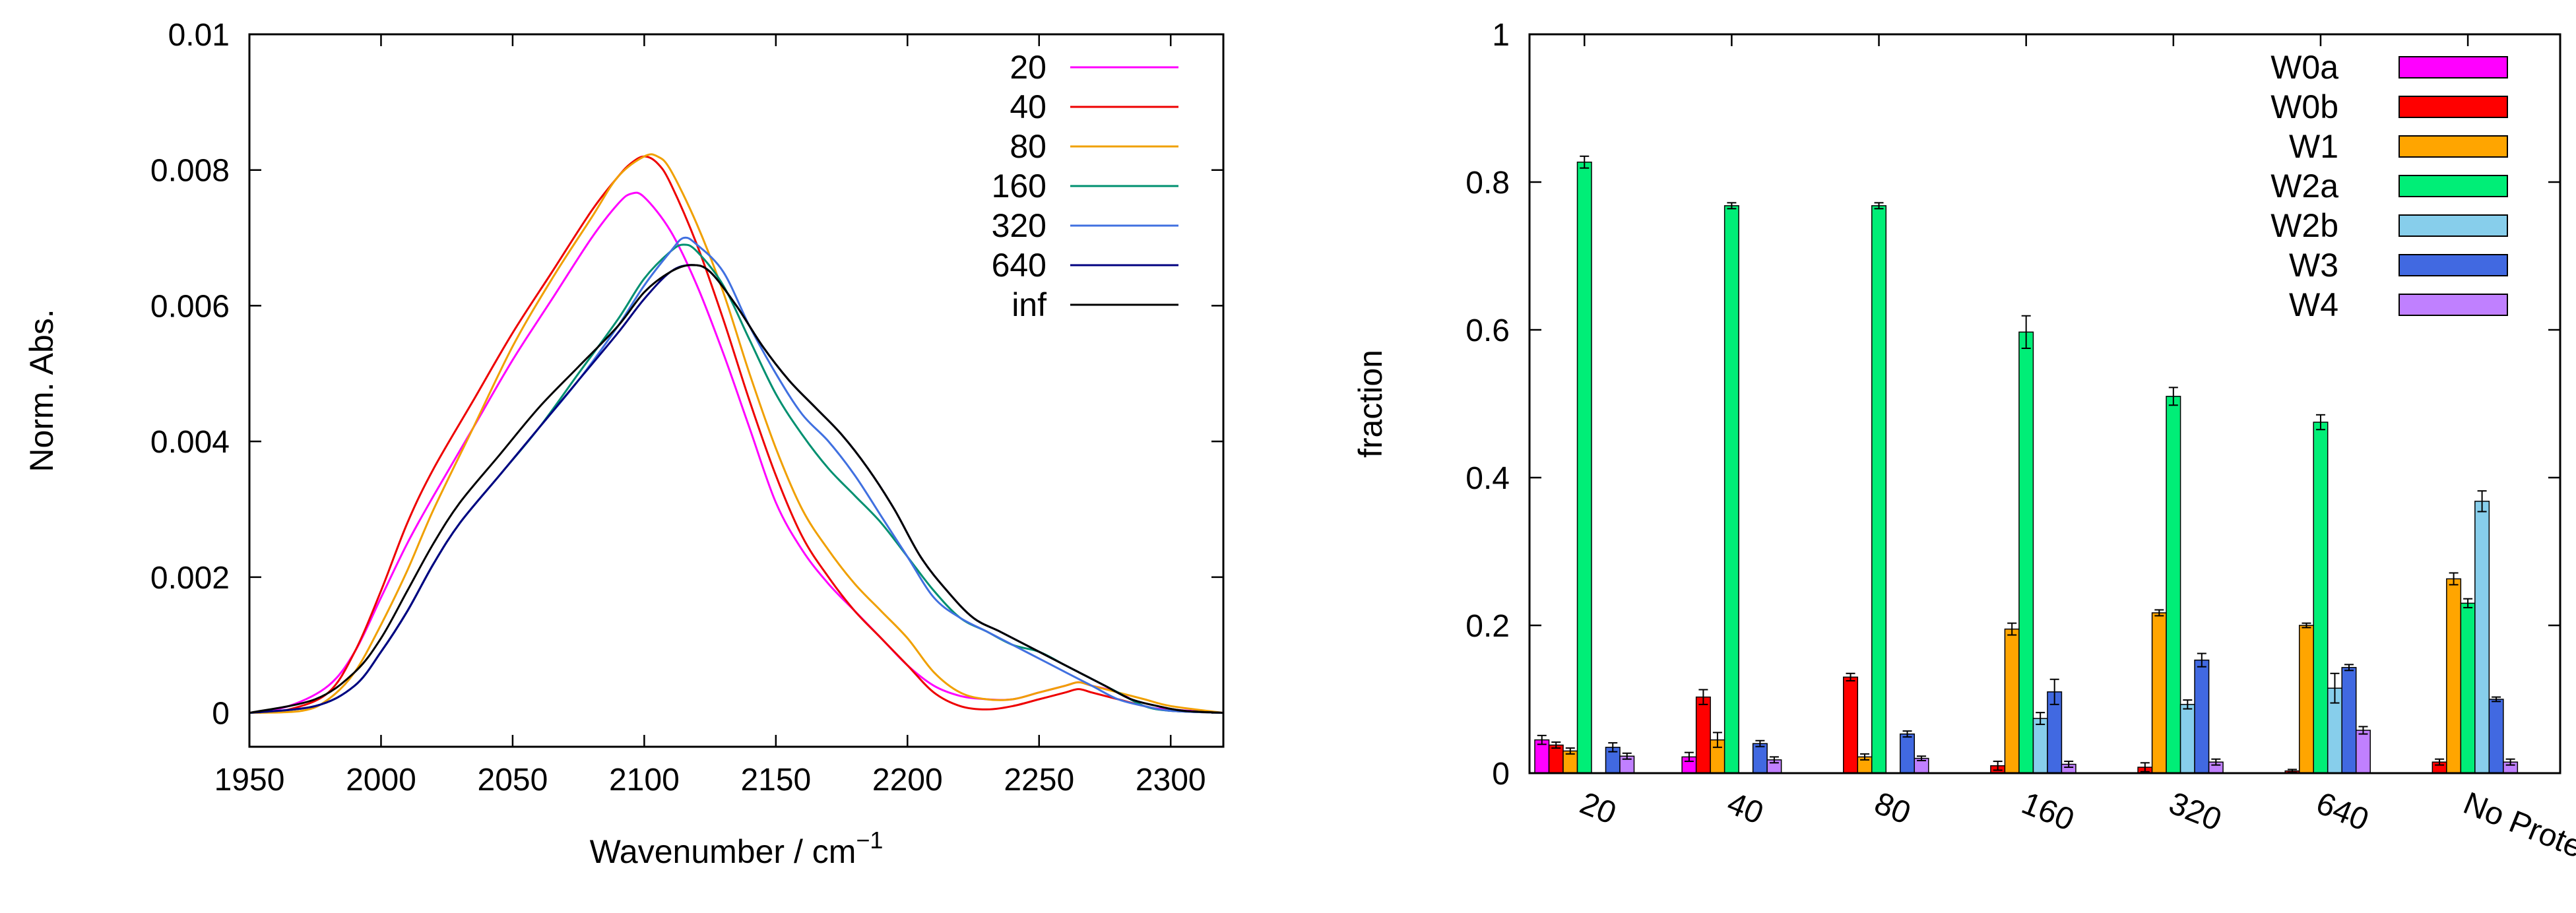 This screenshot has height=913, width=2576. Describe the element at coordinates (1028, 67) in the screenshot. I see `legend-label-20: 20` at that location.